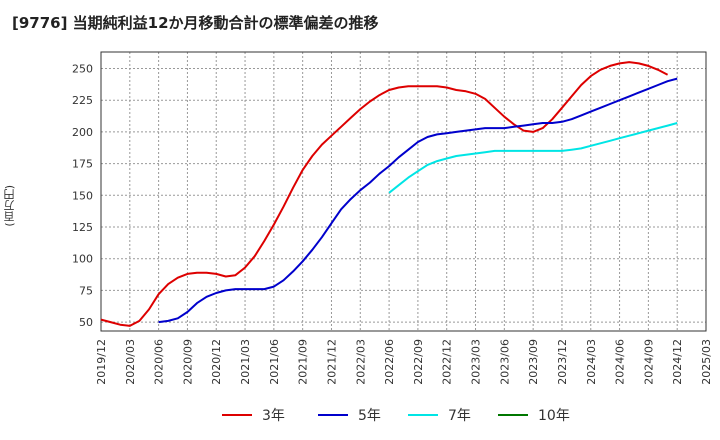 The width and height of the screenshot is (720, 440). What do you see at coordinates (459, 416) in the screenshot?
I see `legend-label: 7年` at bounding box center [459, 416].